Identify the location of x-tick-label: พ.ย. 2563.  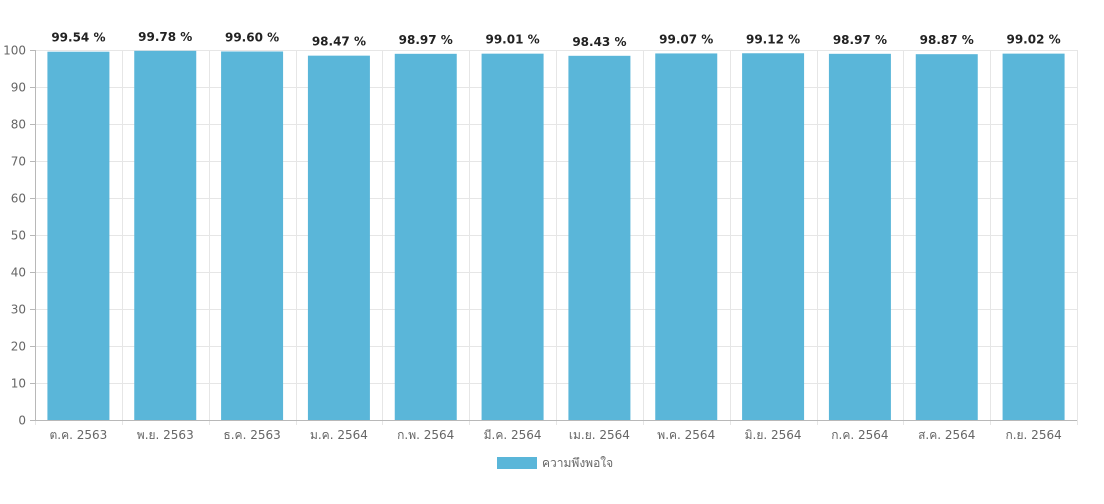
(165, 435).